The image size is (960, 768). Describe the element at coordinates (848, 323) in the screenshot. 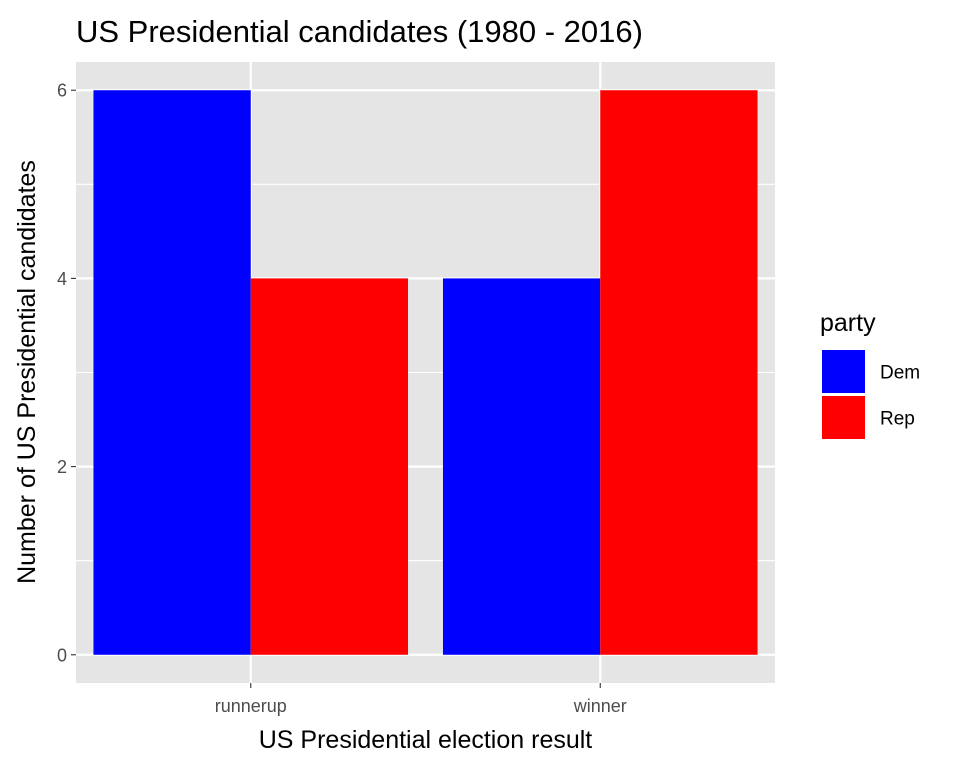

I see `legend-title: party` at that location.